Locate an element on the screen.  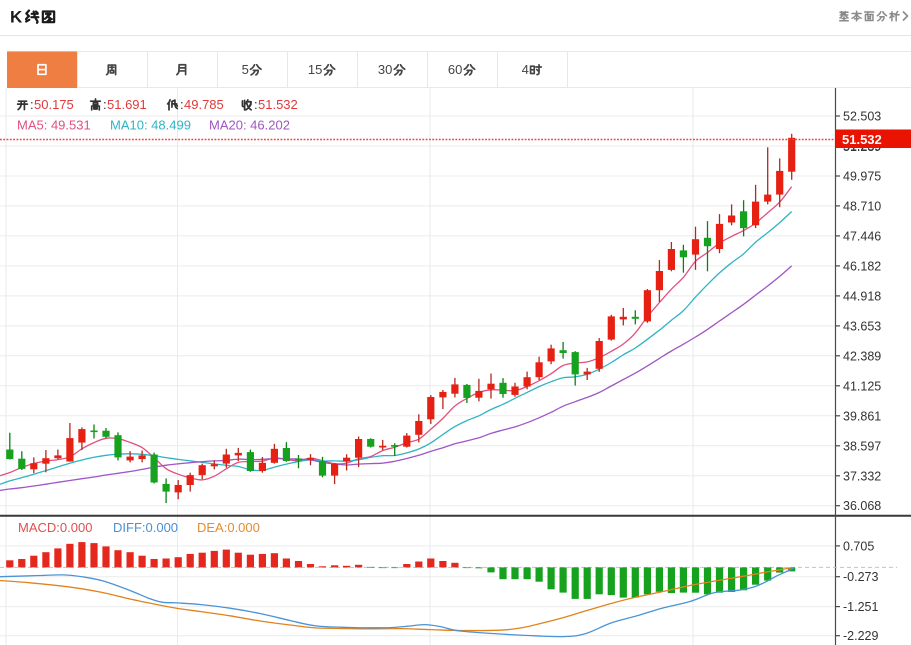
svg-text: 42.389 is located at coordinates (862, 356).